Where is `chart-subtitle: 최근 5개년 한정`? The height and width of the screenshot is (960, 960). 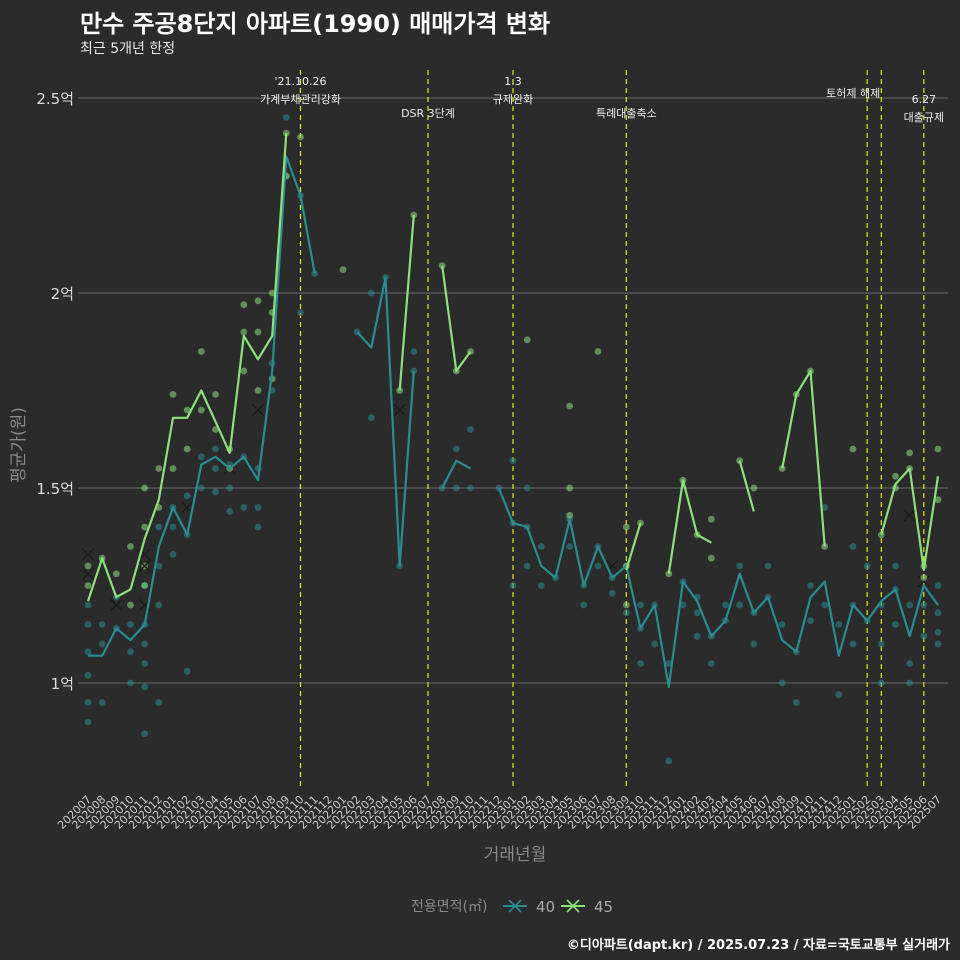 chart-subtitle: 최근 5개년 한정 is located at coordinates (128, 49).